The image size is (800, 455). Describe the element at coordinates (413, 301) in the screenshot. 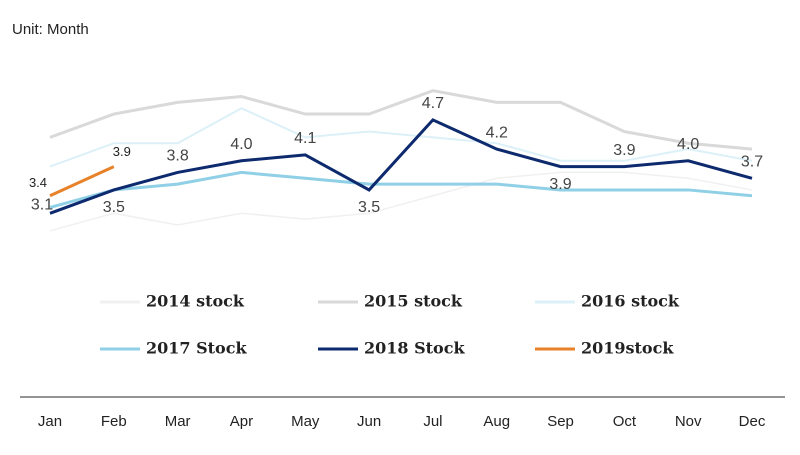

I see `legend-label: 2015 stock` at that location.